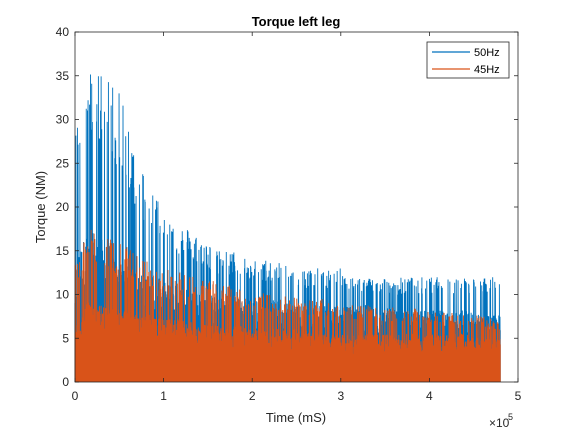 This screenshot has width=574, height=430. What do you see at coordinates (487, 70) in the screenshot?
I see `legend-label-45hz: 45Hz` at bounding box center [487, 70].